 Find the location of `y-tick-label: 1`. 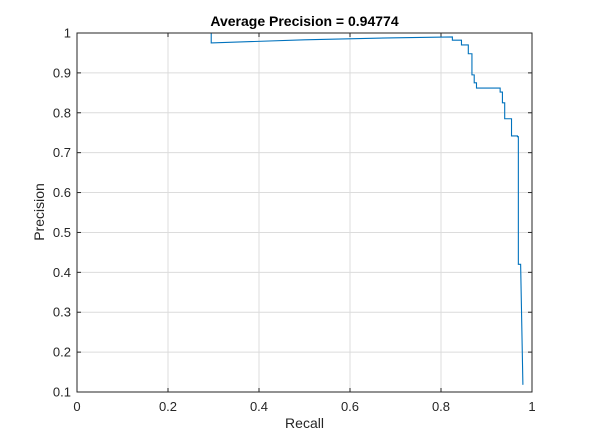

y-tick-label: 1 is located at coordinates (67, 33).